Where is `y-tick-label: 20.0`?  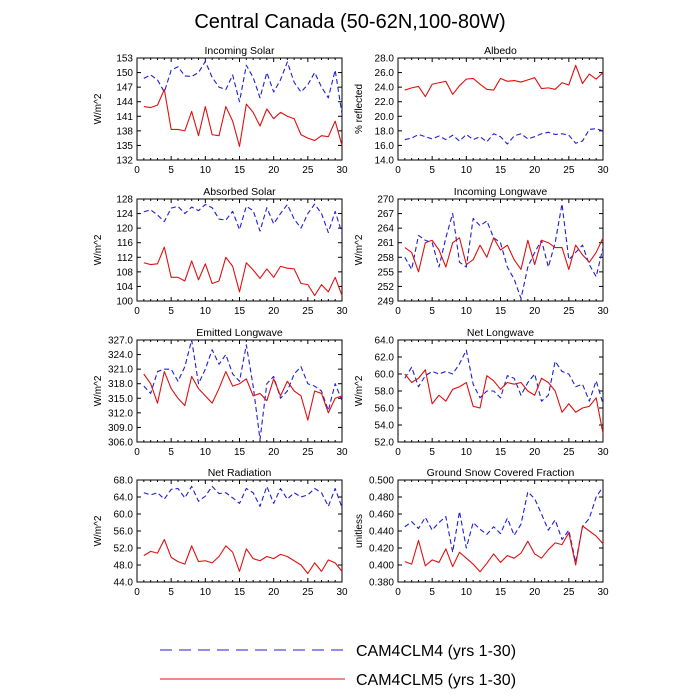
y-tick-label: 20.0 is located at coordinates (385, 117).